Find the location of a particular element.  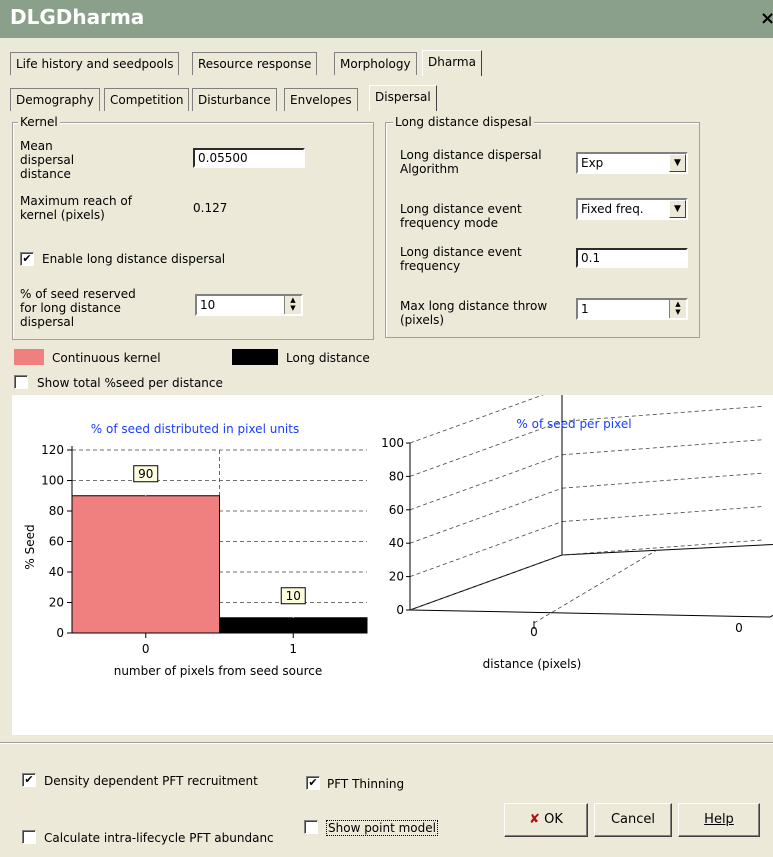

ld-algorithm-value: Exp is located at coordinates (592, 163).